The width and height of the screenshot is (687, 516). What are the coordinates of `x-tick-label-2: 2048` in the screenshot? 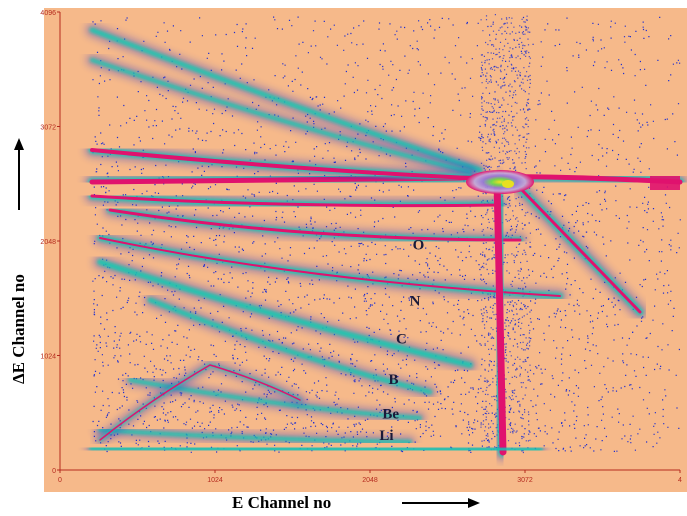 It's located at (370, 480).